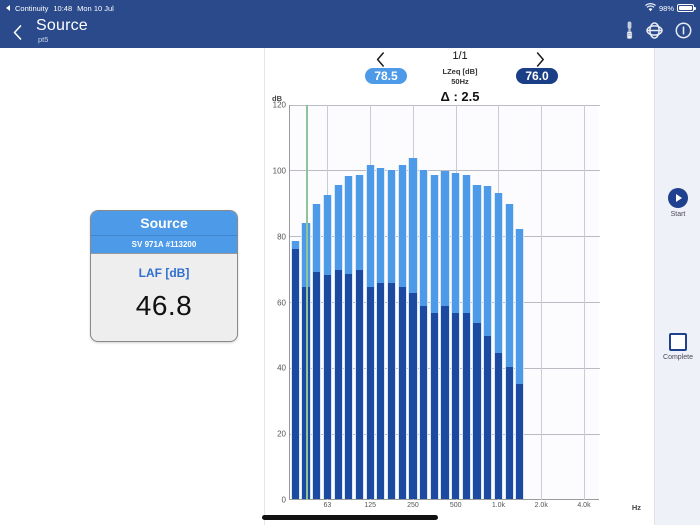 This screenshot has height=525, width=700. I want to click on source-card-serial: SV 971A #113200, so click(164, 245).